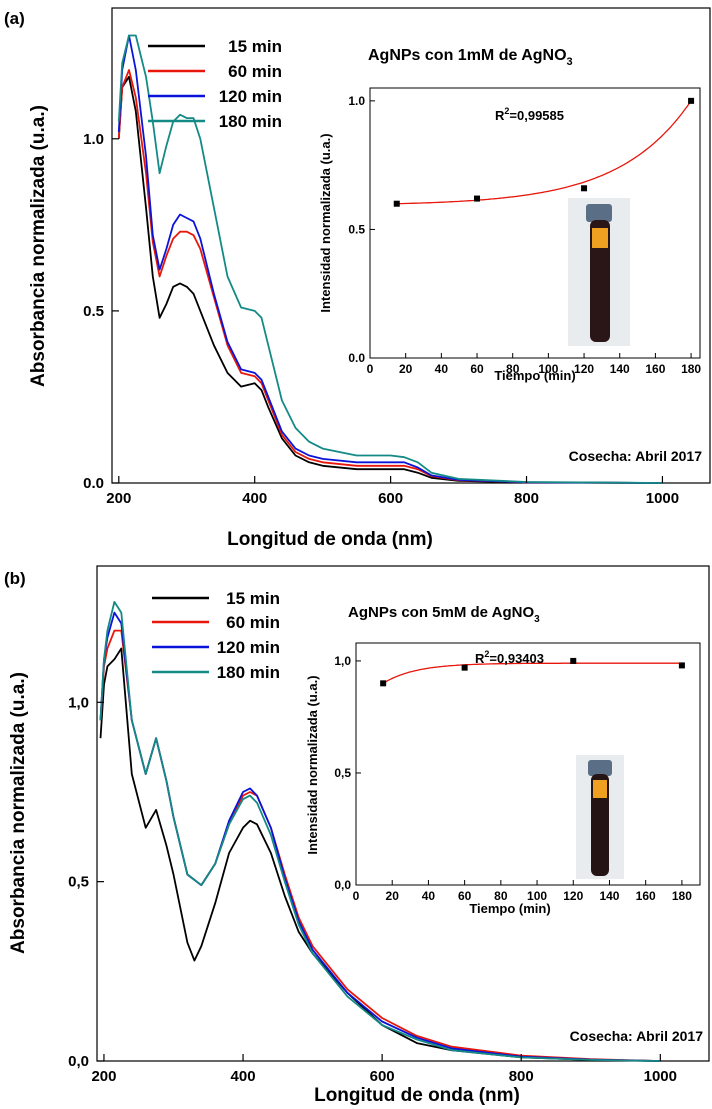  What do you see at coordinates (253, 622) in the screenshot?
I see `legend-b-label-60: 60 min` at bounding box center [253, 622].